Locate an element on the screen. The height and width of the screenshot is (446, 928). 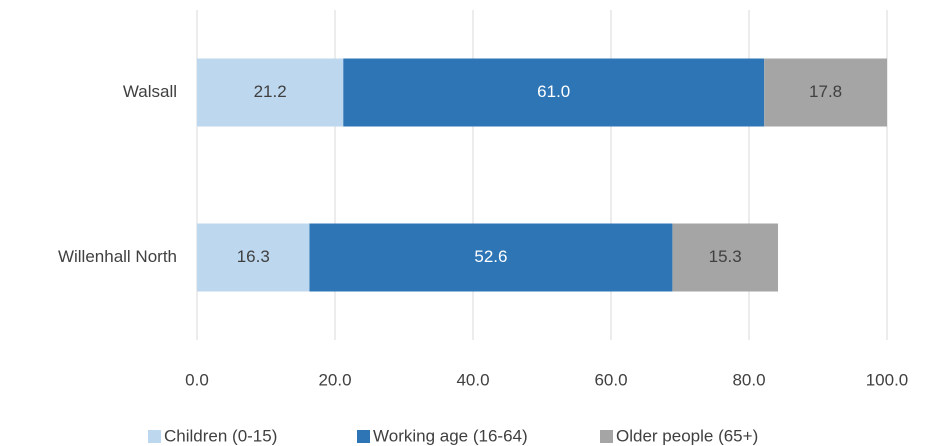
x-tick-label: 60.0 is located at coordinates (610, 379).